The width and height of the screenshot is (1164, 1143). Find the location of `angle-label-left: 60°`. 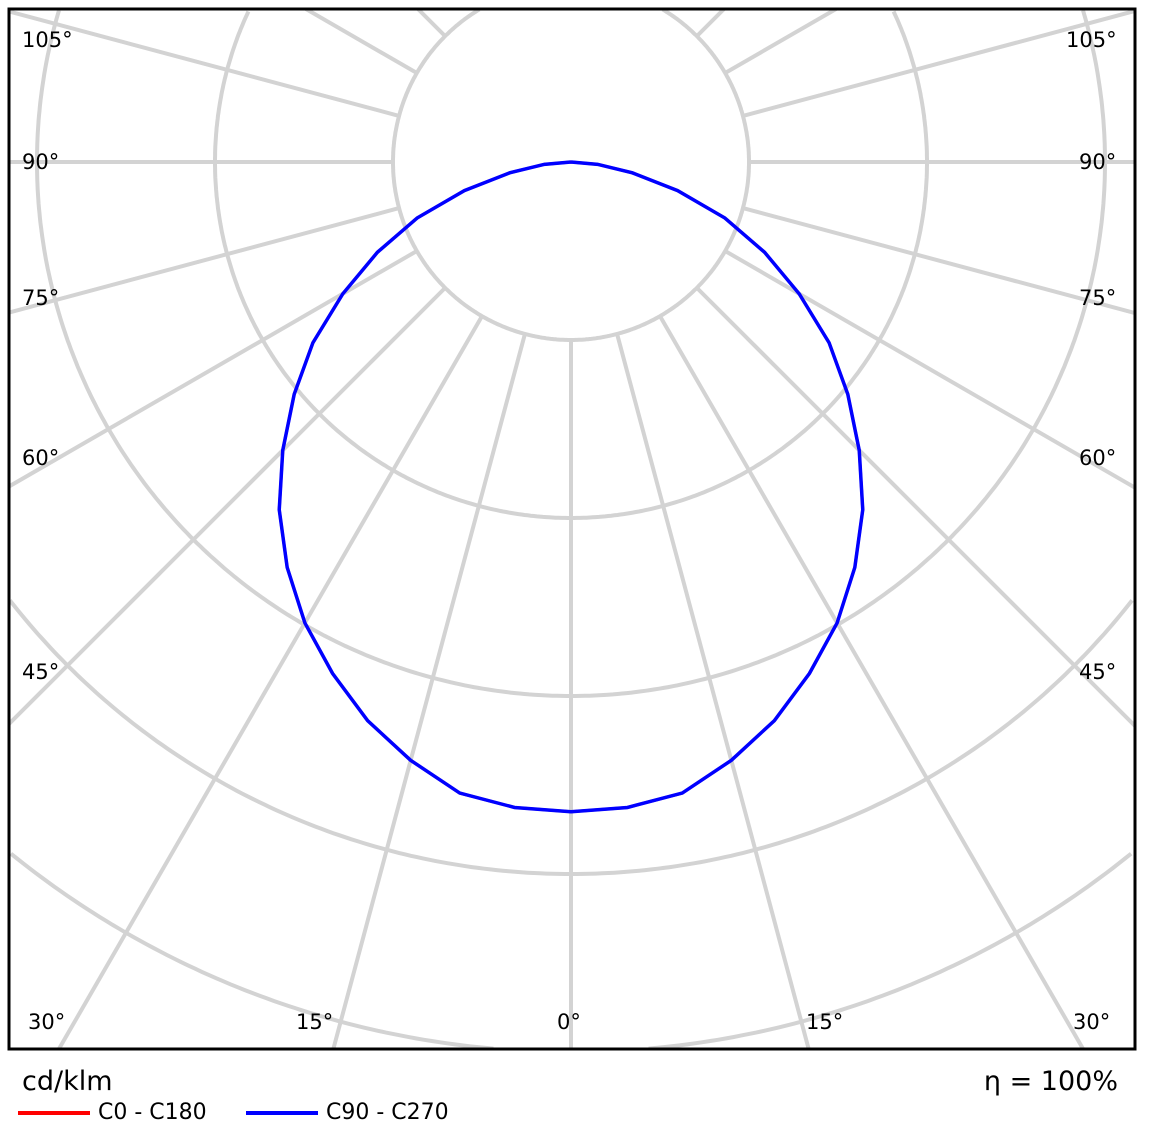

angle-label-left: 60° is located at coordinates (41, 458).